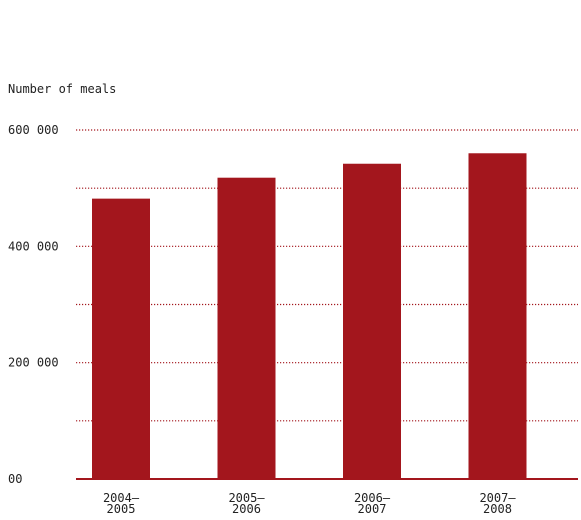 The width and height of the screenshot is (581, 520). What do you see at coordinates (15, 479) in the screenshot?
I see `y-tick-label: 00` at bounding box center [15, 479].